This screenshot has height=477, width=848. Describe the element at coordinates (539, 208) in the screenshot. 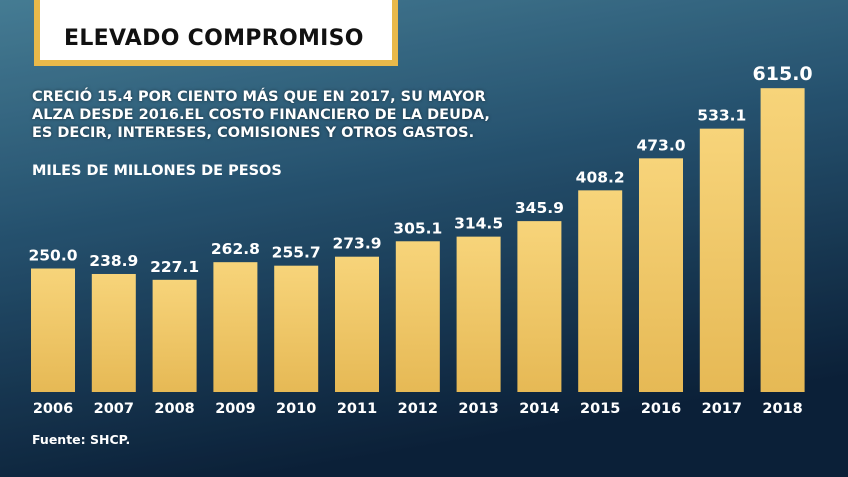

I see `value-label: 345.9` at that location.